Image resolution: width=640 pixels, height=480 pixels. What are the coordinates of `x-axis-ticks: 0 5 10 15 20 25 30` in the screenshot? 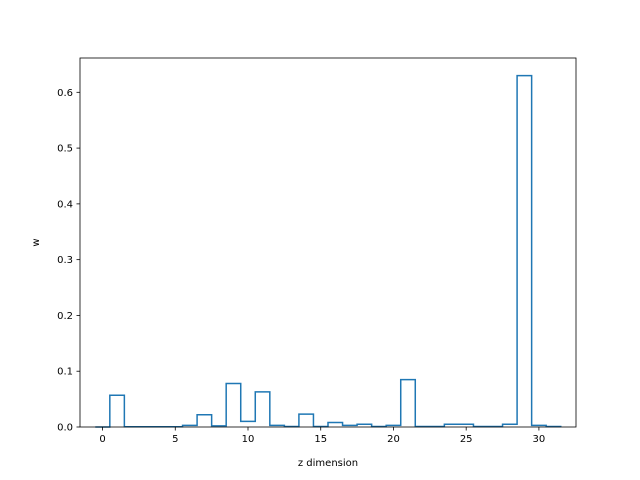 It's located at (322, 436).